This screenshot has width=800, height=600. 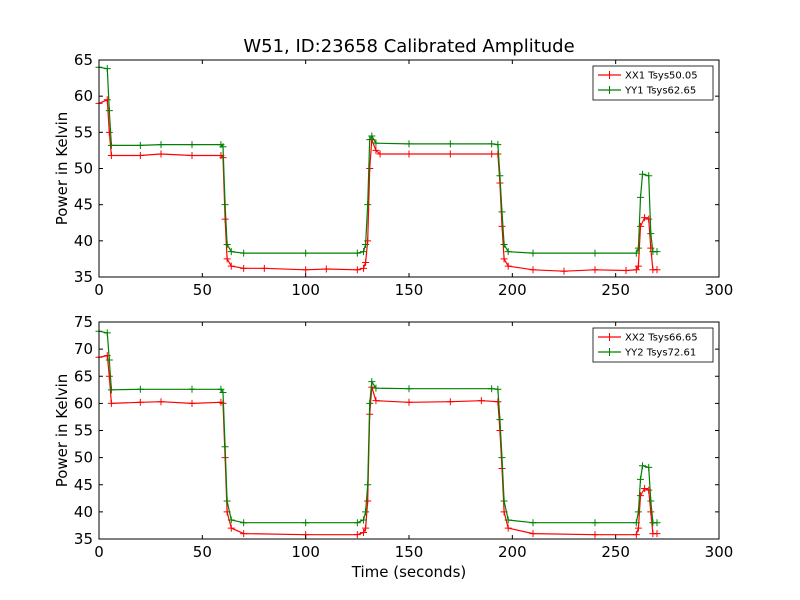 What do you see at coordinates (83, 458) in the screenshot?
I see `y-tick-label: 50` at bounding box center [83, 458].